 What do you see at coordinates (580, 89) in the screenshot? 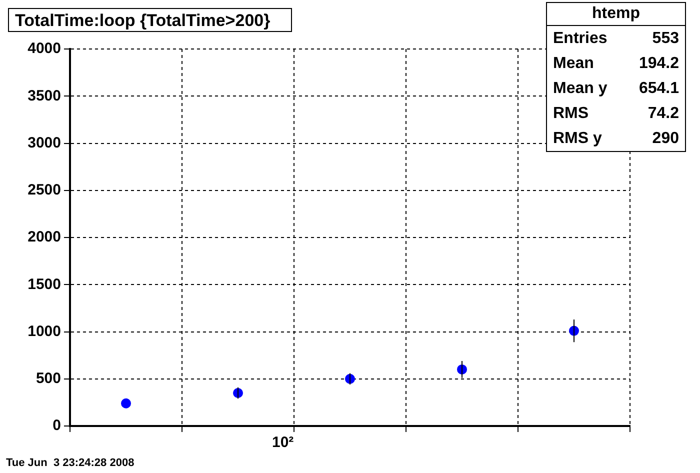
I see `annotation: Mean y` at bounding box center [580, 89].